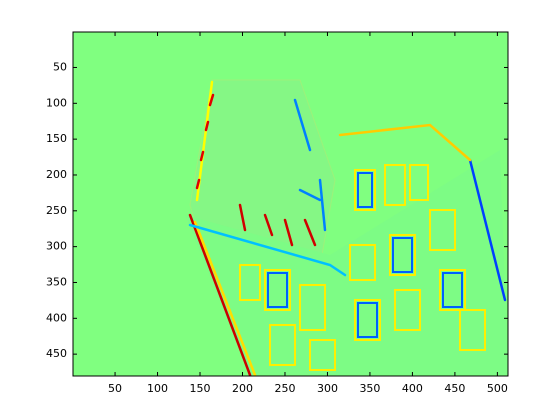  I want to click on x-tick-label: 450, so click(454, 388).